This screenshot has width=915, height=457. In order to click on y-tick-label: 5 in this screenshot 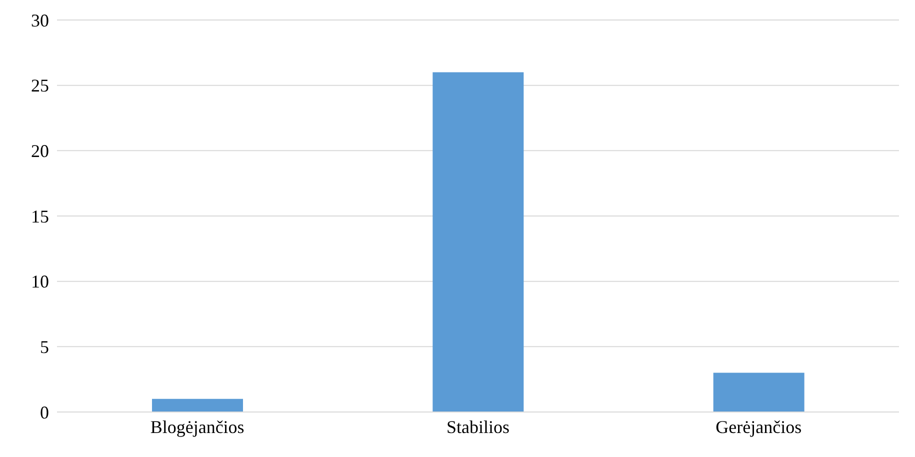, I will do `click(44, 347)`.